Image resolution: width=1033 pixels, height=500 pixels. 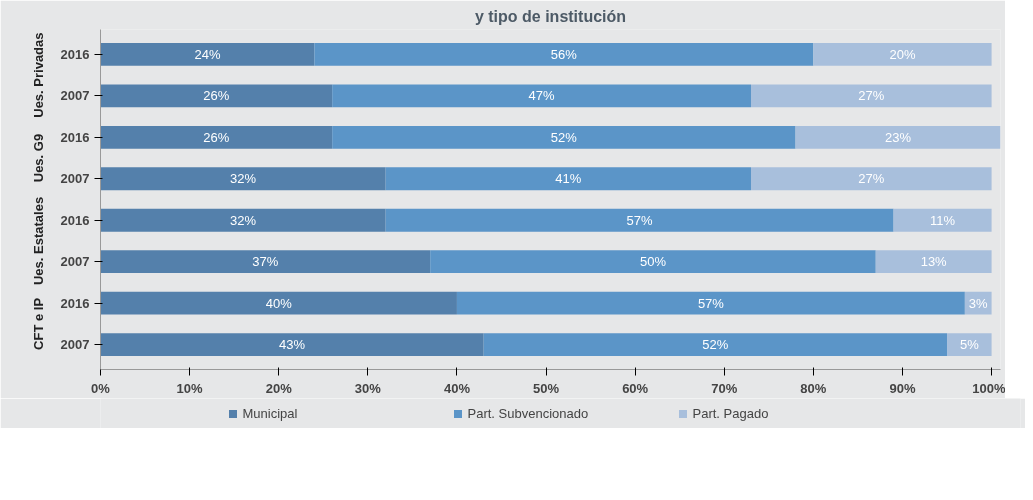 What do you see at coordinates (635, 388) in the screenshot?
I see `x-tick-label: 60%` at bounding box center [635, 388].